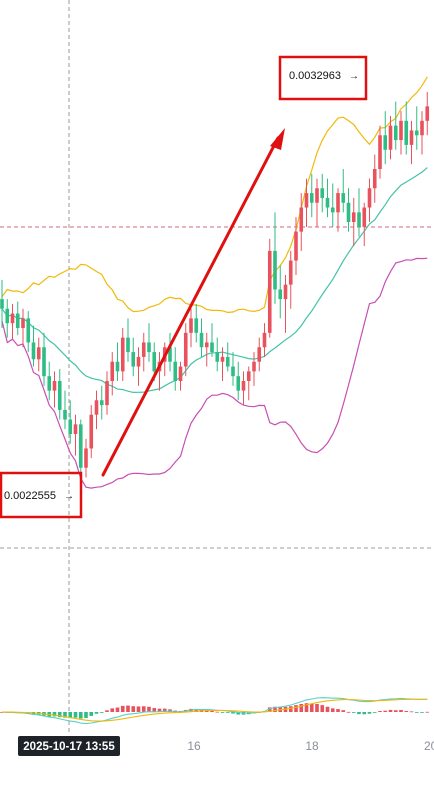 Image resolution: width=434 pixels, height=787 pixels. I want to click on macd-dea-line, so click(214, 710).